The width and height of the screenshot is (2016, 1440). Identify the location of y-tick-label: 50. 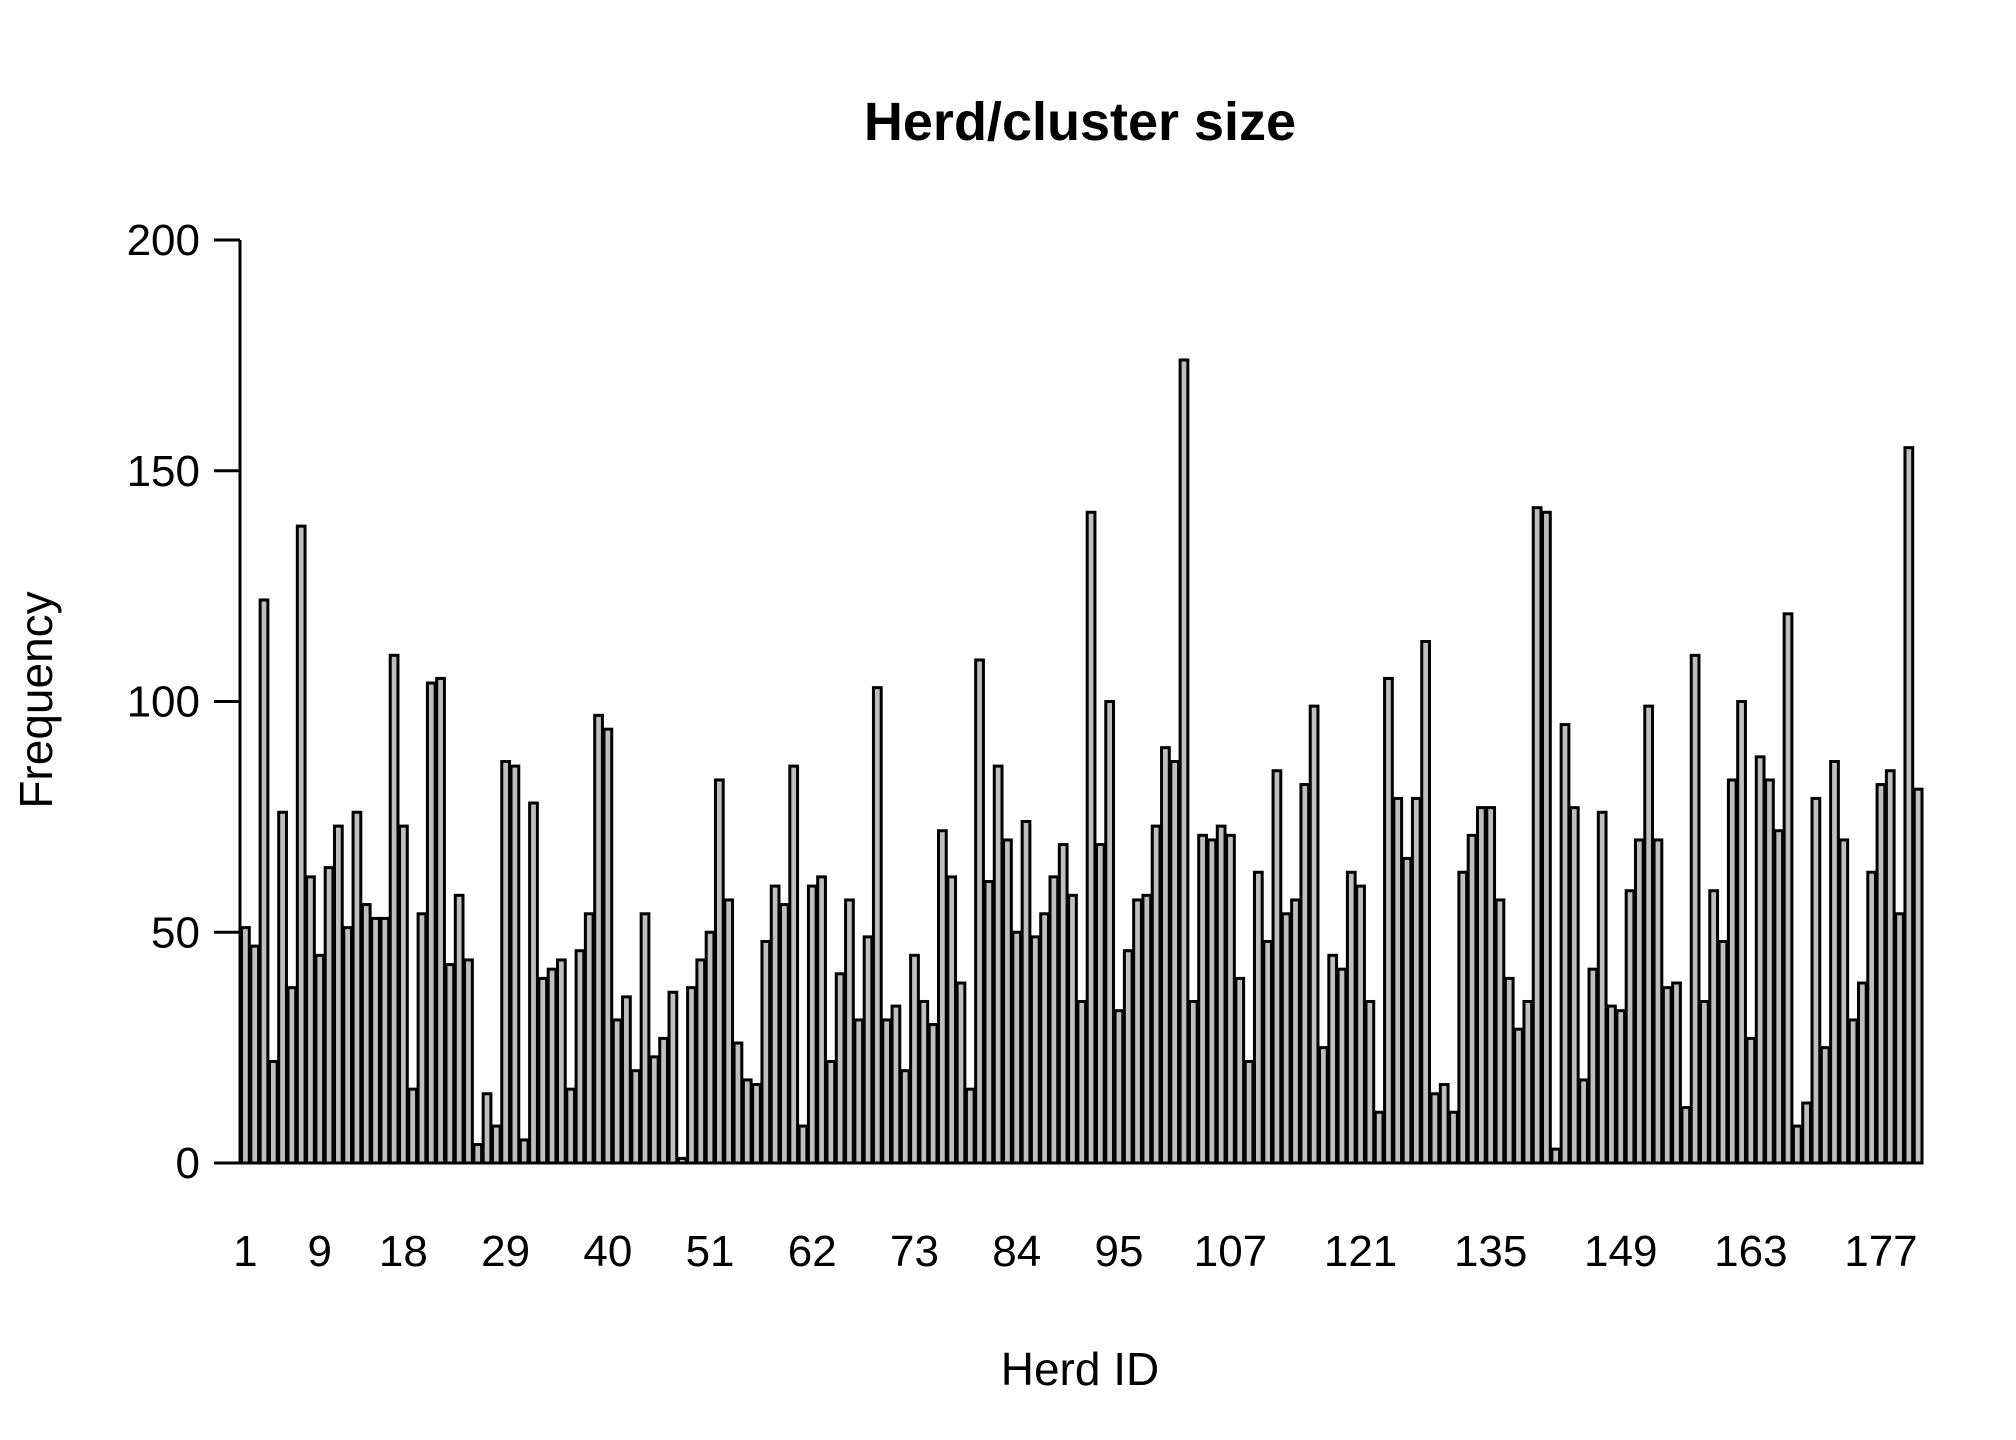
(175, 932).